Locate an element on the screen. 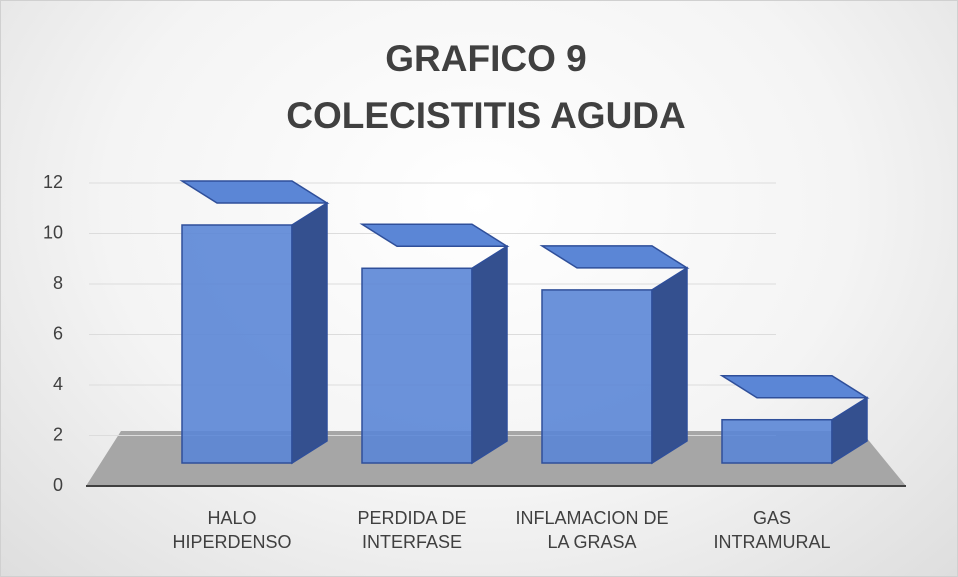  chart-subtitle: COLECISTITIS AGUDA is located at coordinates (485, 115).